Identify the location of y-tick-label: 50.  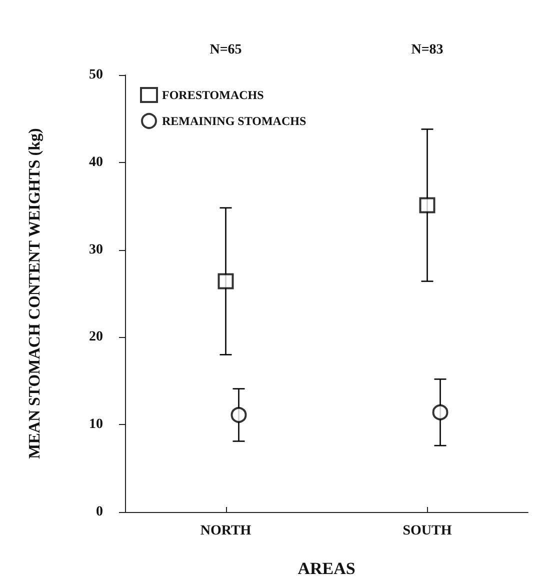
(96, 75).